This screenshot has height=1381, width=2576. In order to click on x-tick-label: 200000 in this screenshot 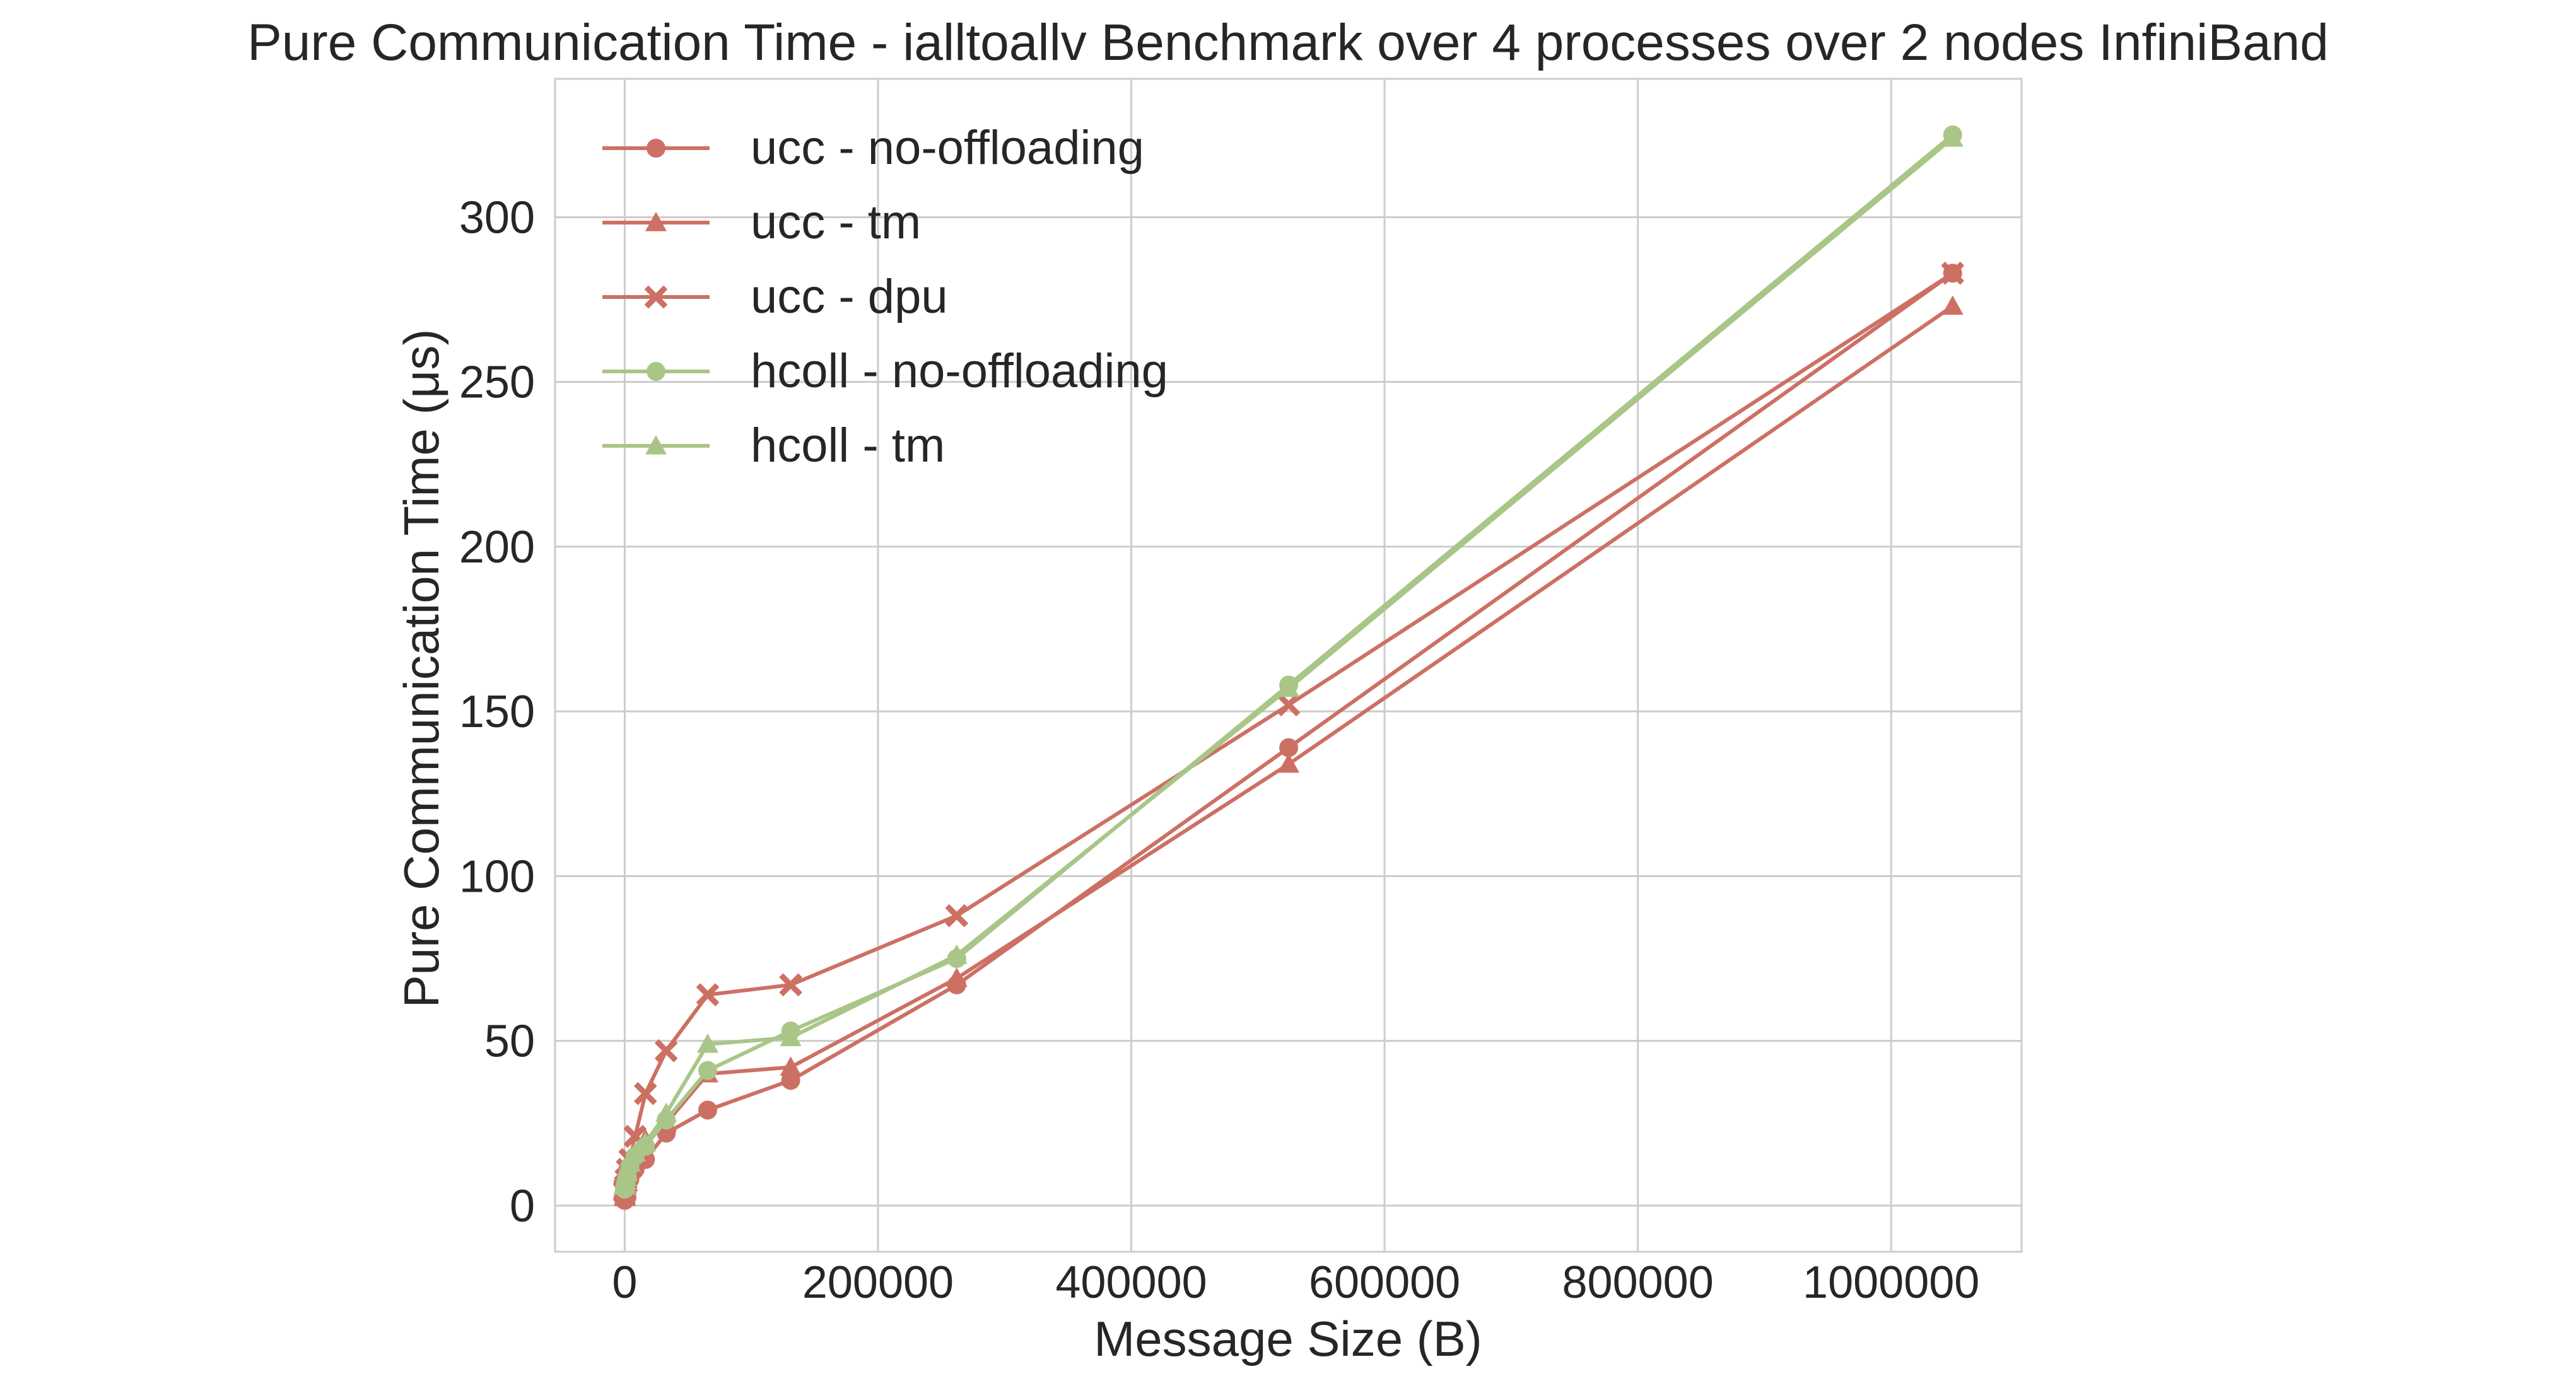, I will do `click(878, 1282)`.